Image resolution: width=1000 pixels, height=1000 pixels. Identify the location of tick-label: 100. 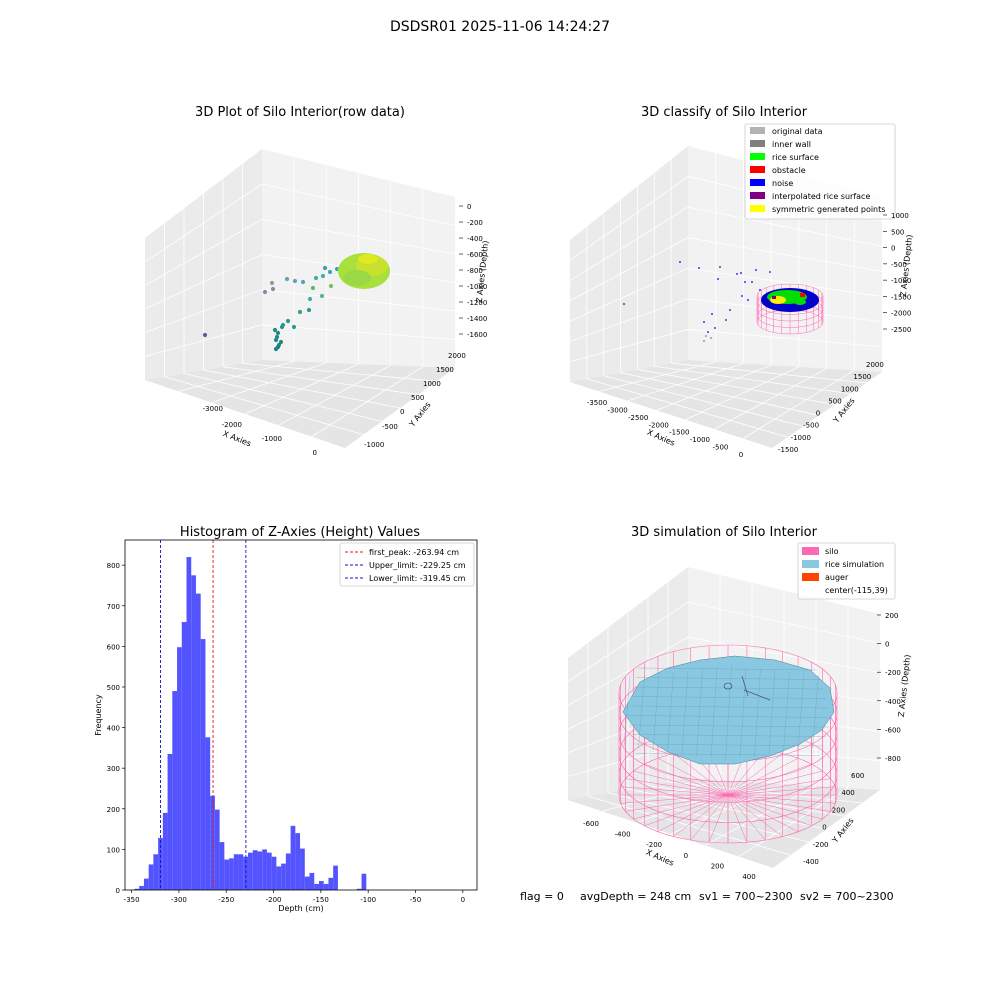
(113, 850).